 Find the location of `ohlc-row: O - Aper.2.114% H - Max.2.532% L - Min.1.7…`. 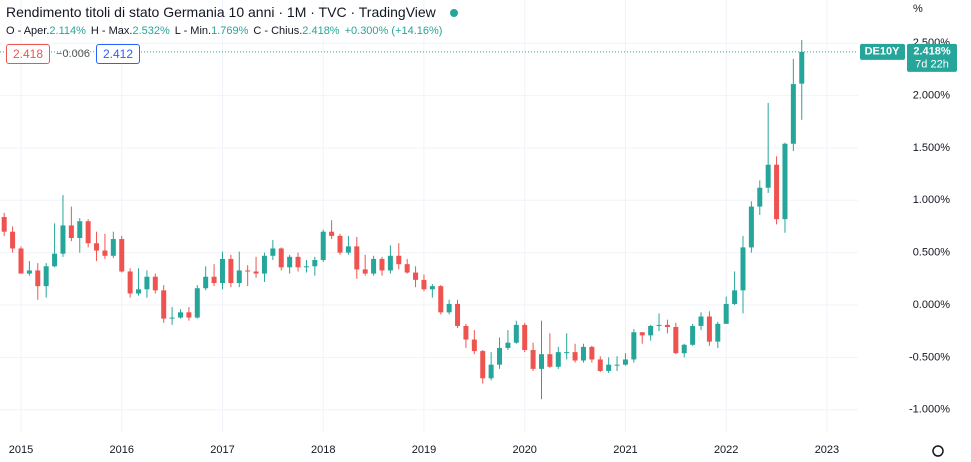

ohlc-row: O - Aper.2.114% H - Max.2.532% L - Min.1.7… is located at coordinates (232, 31).